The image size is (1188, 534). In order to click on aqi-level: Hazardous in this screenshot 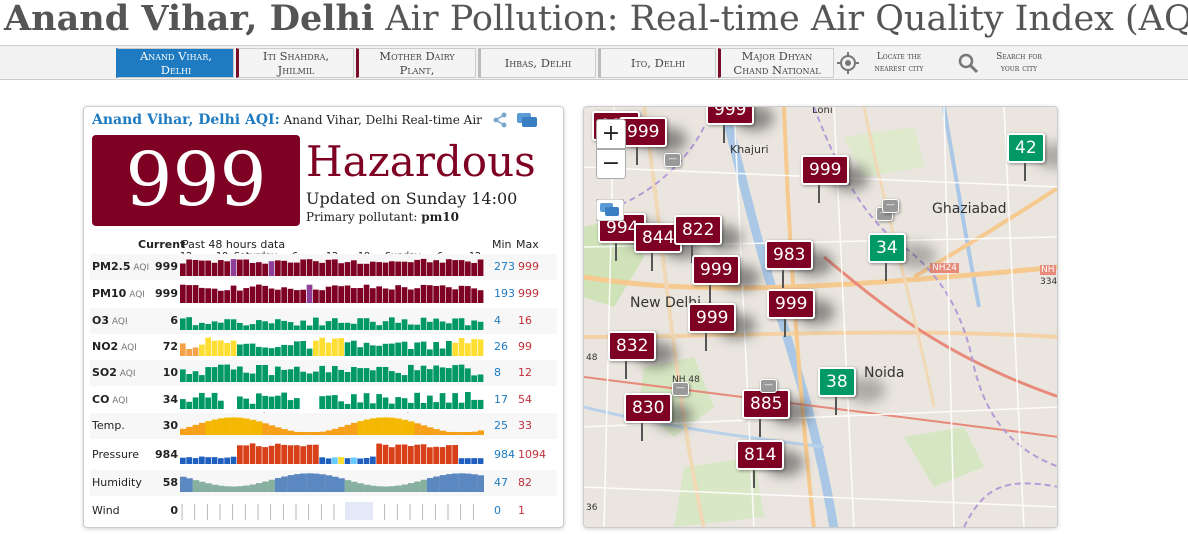, I will do `click(421, 161)`.